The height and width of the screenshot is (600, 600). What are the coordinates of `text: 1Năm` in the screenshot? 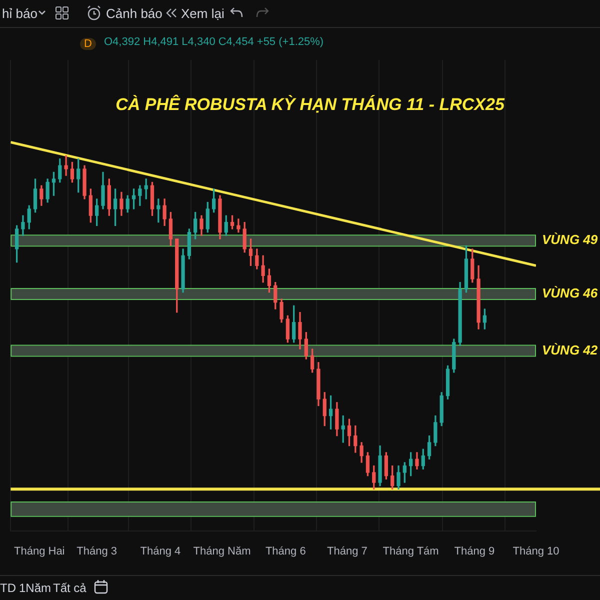 It's located at (35, 588).